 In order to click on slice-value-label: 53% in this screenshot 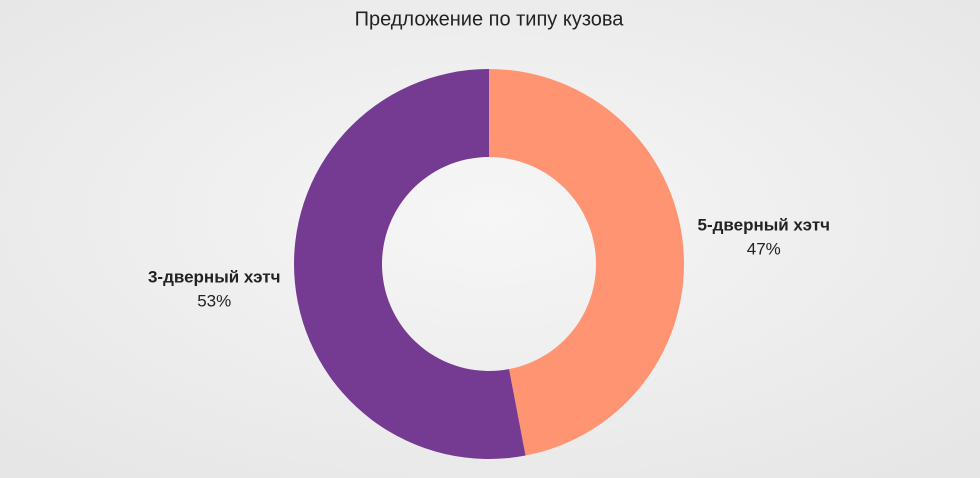, I will do `click(214, 300)`.